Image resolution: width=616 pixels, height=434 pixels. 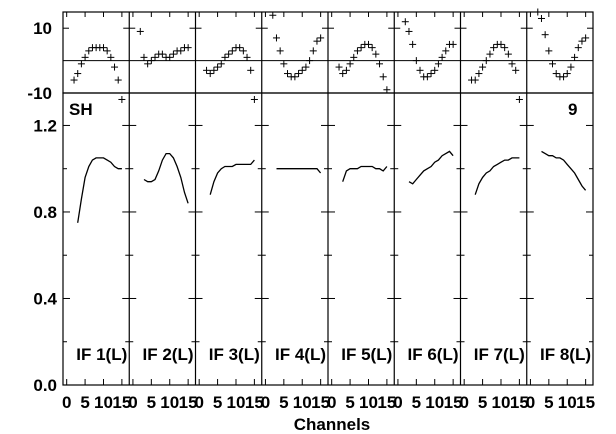 What do you see at coordinates (39, 93) in the screenshot?
I see `y-tick-label: -10` at bounding box center [39, 93].